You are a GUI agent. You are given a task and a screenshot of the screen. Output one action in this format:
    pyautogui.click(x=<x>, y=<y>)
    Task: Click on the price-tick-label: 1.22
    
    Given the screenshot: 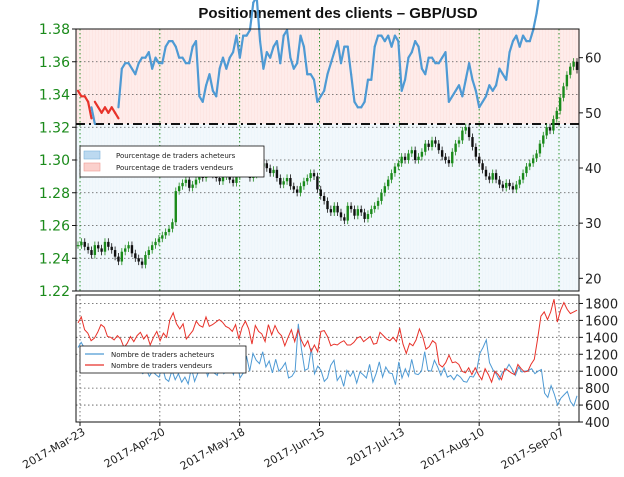 What is the action you would take?
    pyautogui.click(x=54, y=292)
    